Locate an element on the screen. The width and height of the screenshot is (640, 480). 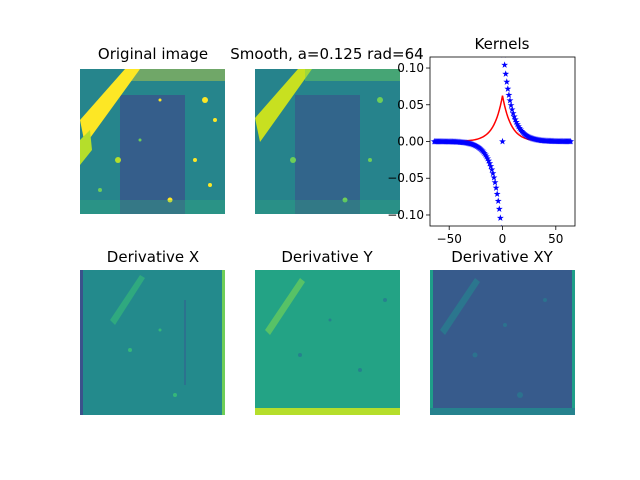
kernel-axes: −0.10 −0.05 0.00 0.05 0.10 −50 0 50 is located at coordinates (475, 153).